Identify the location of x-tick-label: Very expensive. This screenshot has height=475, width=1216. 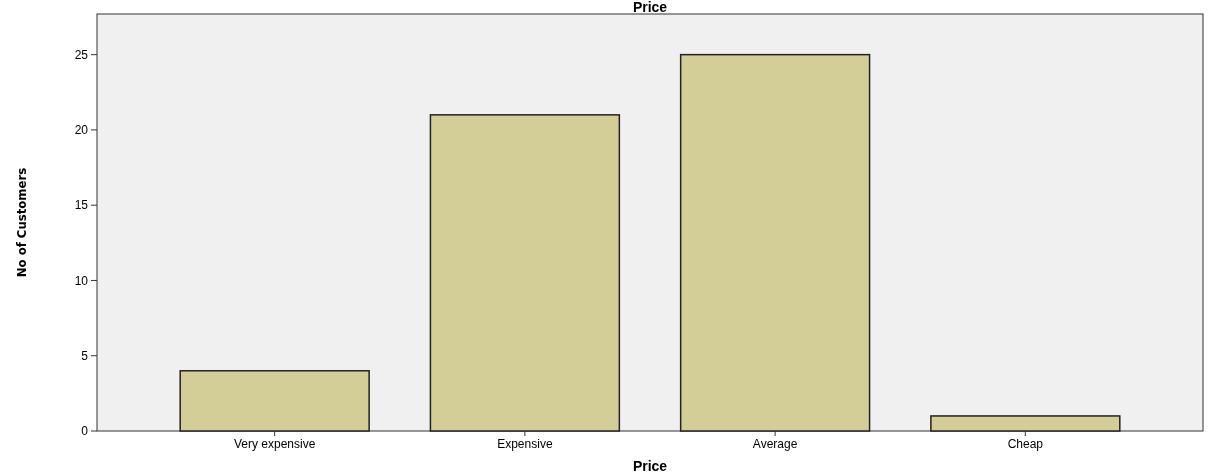
(274, 444).